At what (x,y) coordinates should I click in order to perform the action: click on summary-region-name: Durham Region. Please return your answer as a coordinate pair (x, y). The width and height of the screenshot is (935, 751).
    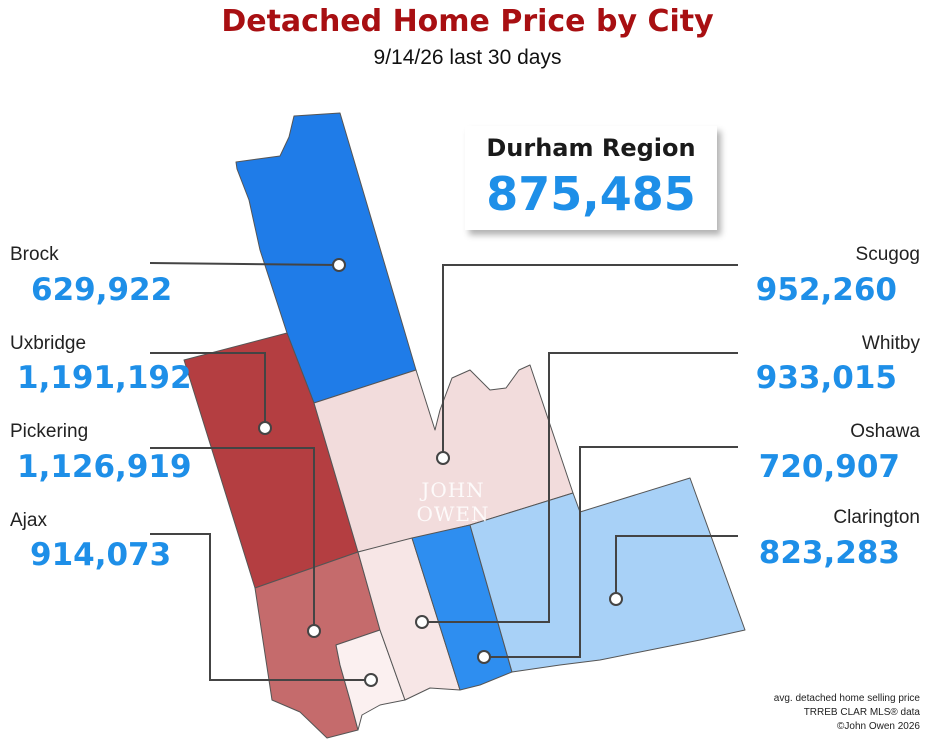
    Looking at the image, I should click on (591, 148).